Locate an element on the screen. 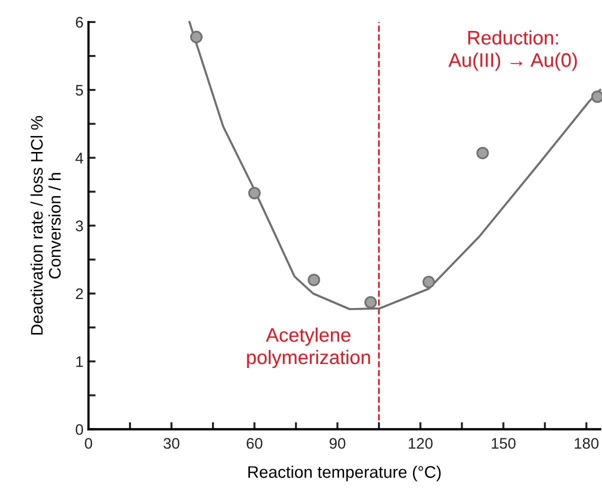  y-tick-label: 3 is located at coordinates (79, 226).